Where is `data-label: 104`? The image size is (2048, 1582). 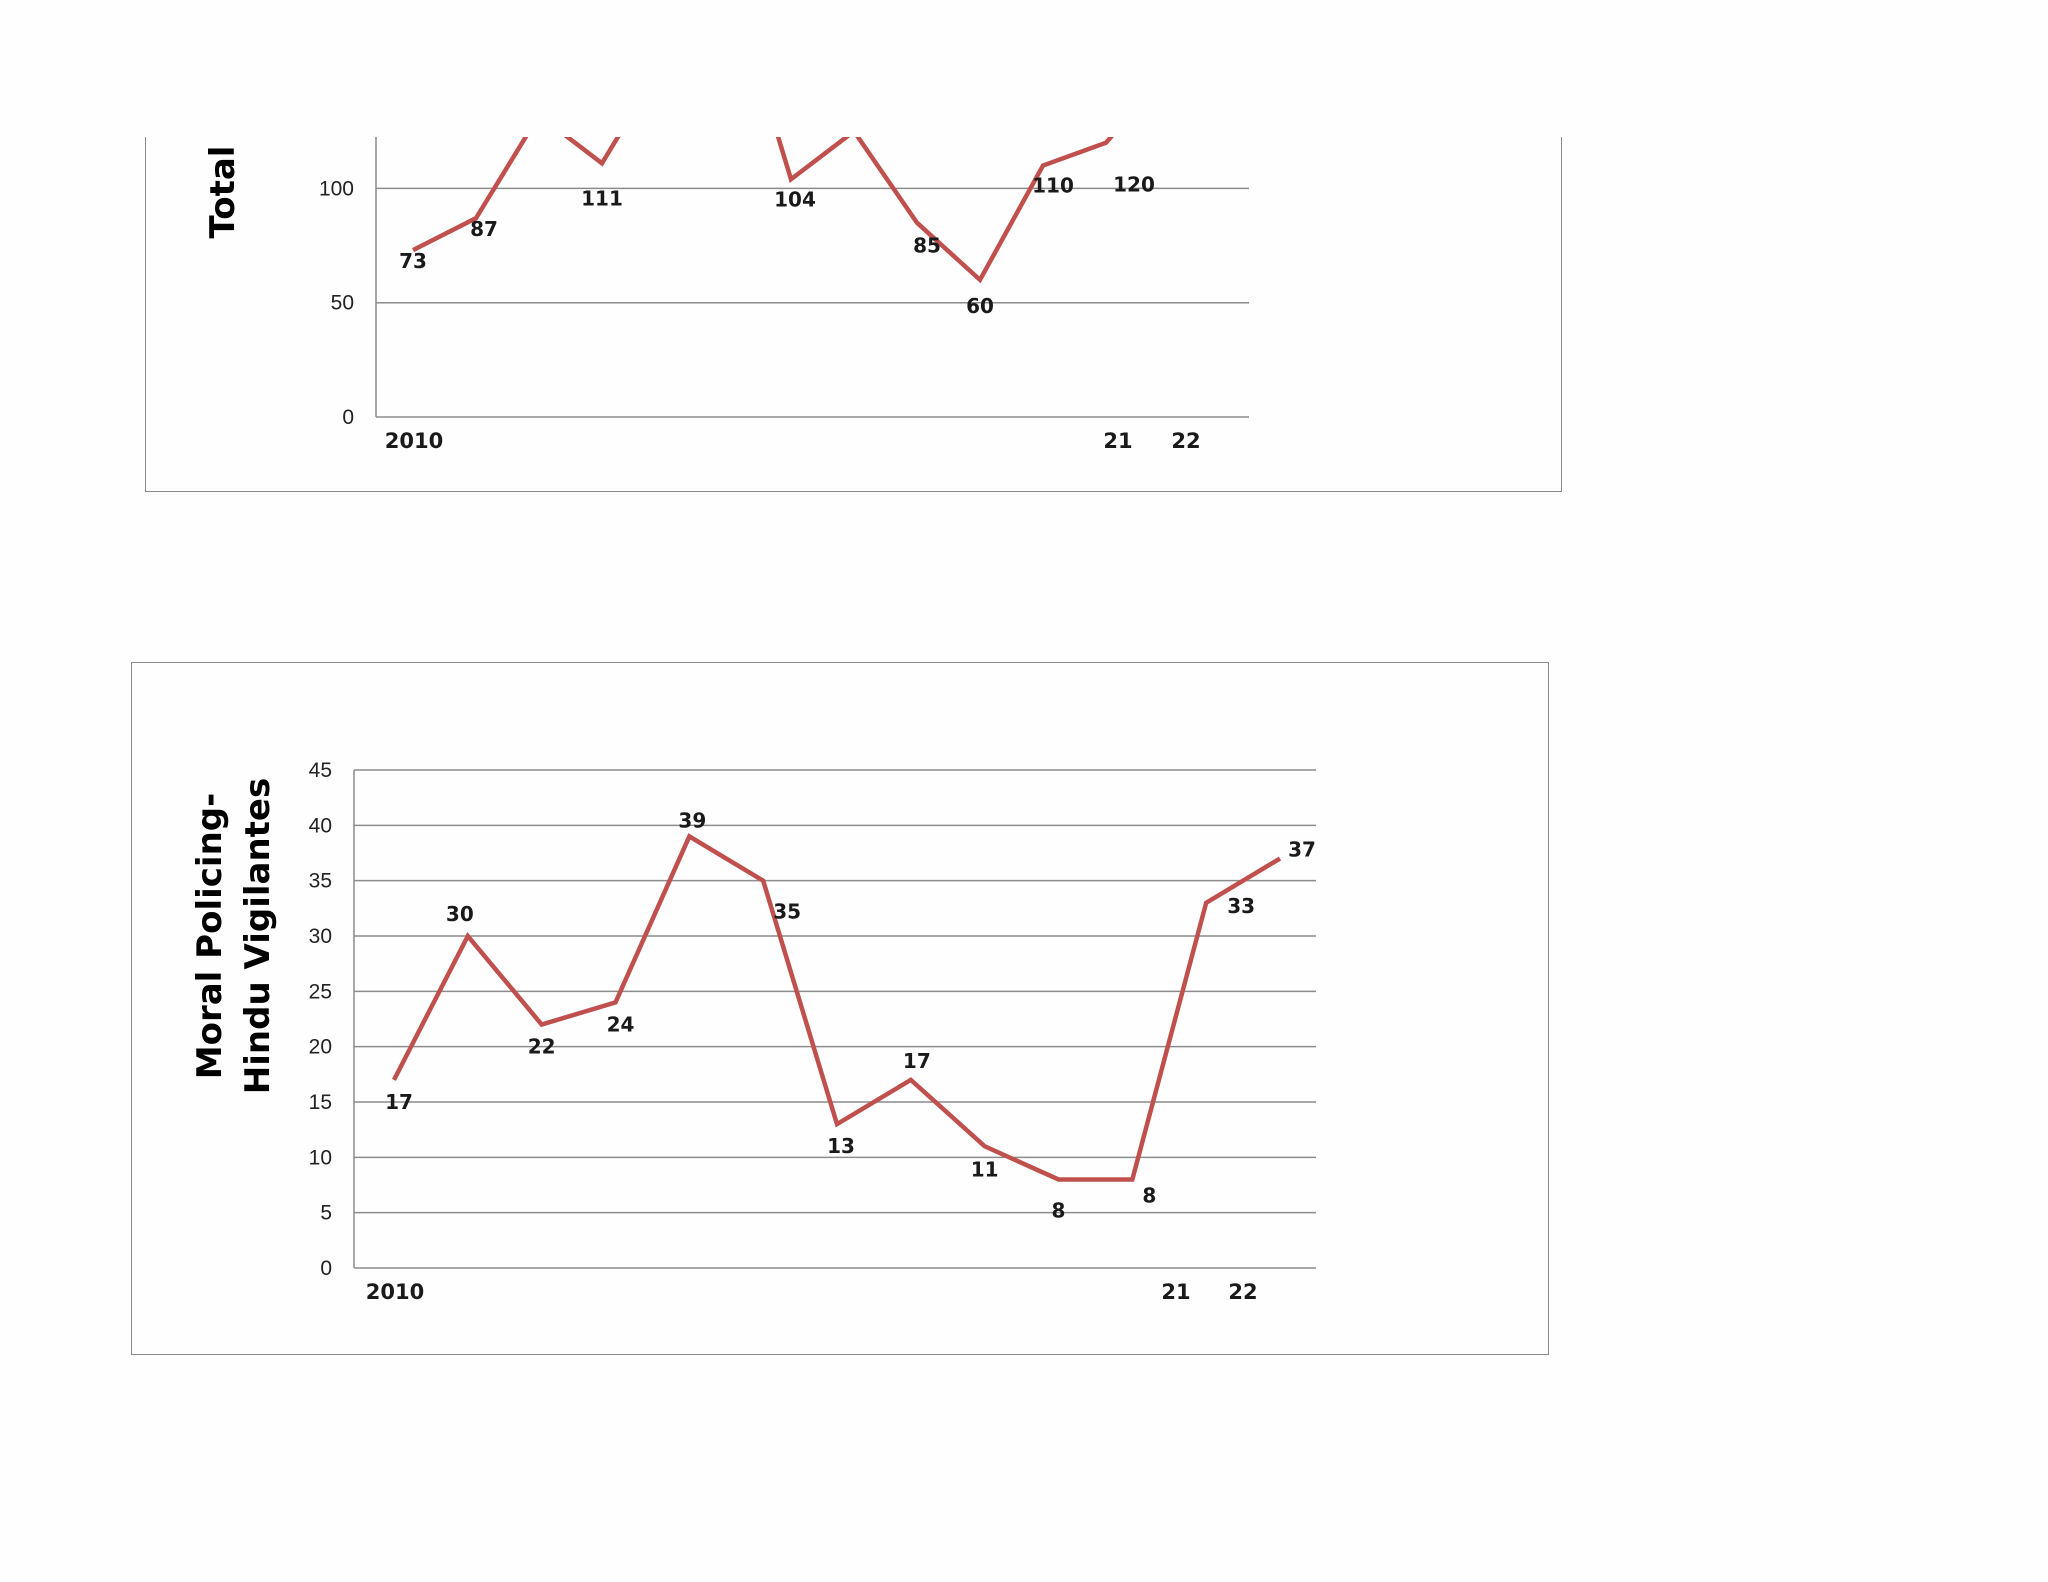 data-label: 104 is located at coordinates (795, 199).